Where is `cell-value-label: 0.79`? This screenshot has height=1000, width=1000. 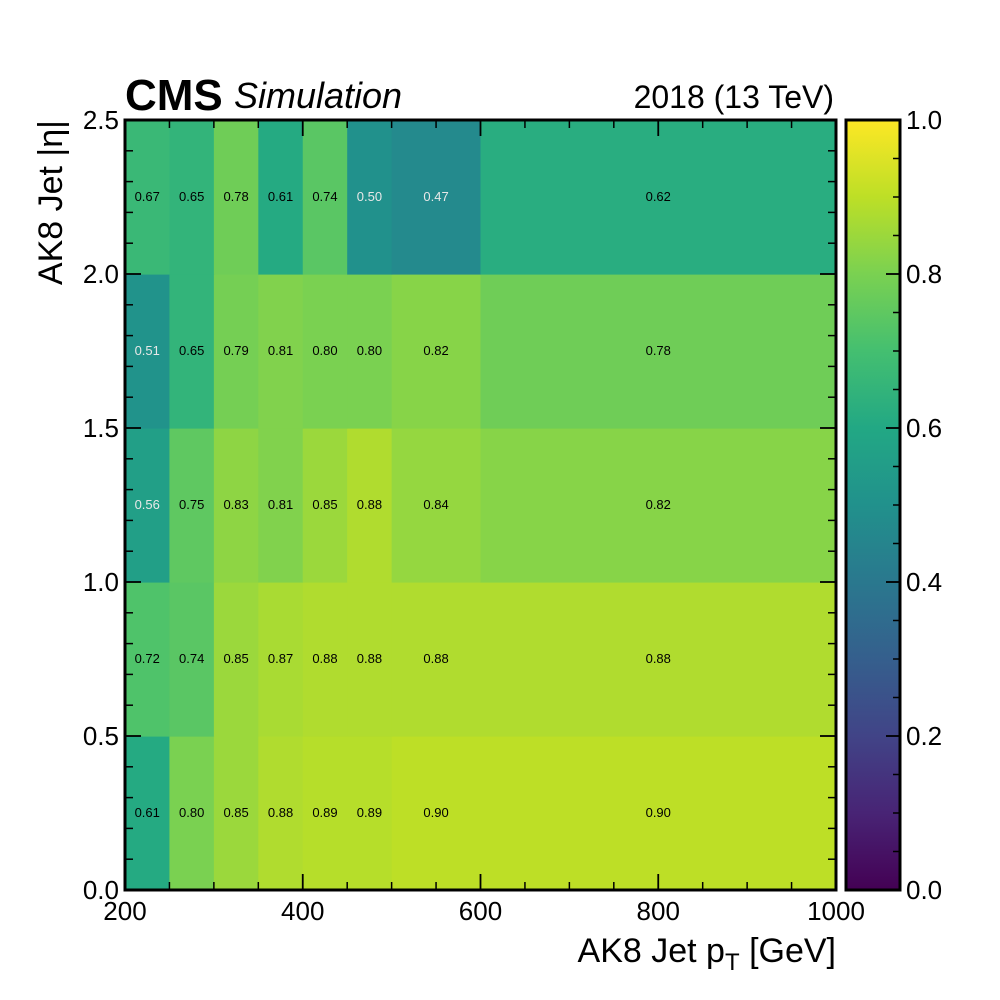
cell-value-label: 0.79 is located at coordinates (235, 350).